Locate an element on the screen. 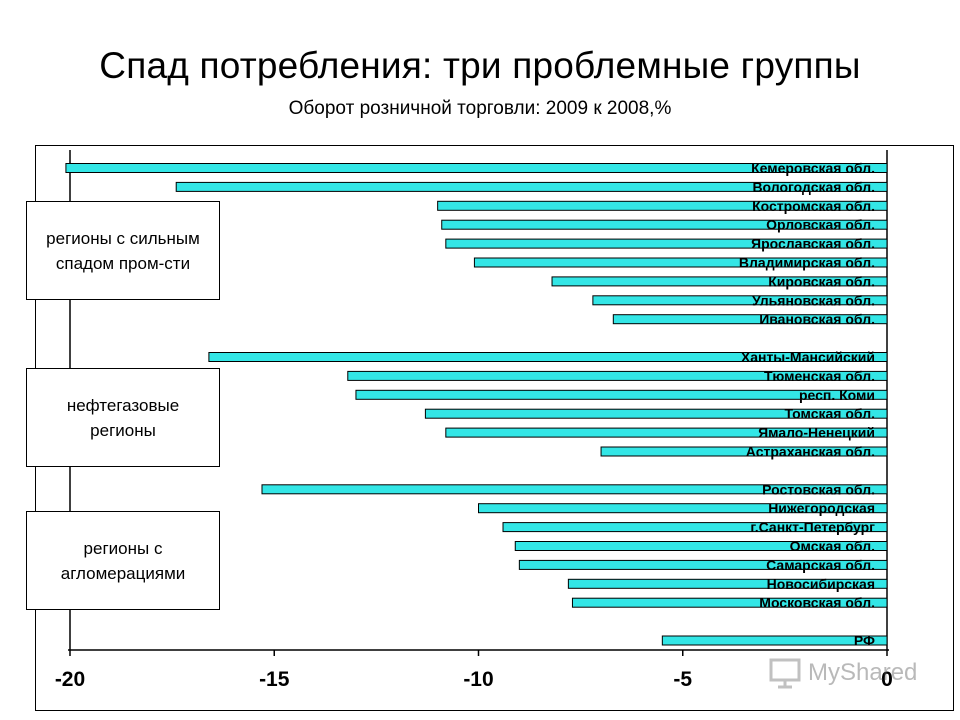 This screenshot has height=720, width=960. category-label: Ивановская обл. is located at coordinates (817, 319).